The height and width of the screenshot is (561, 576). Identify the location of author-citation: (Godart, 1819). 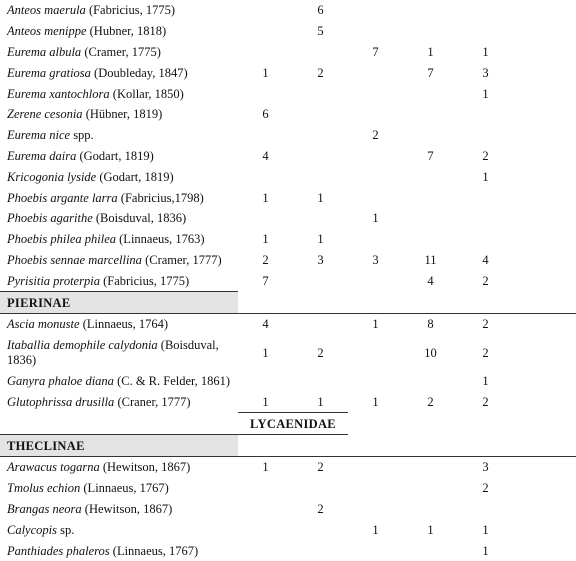
(115, 155).